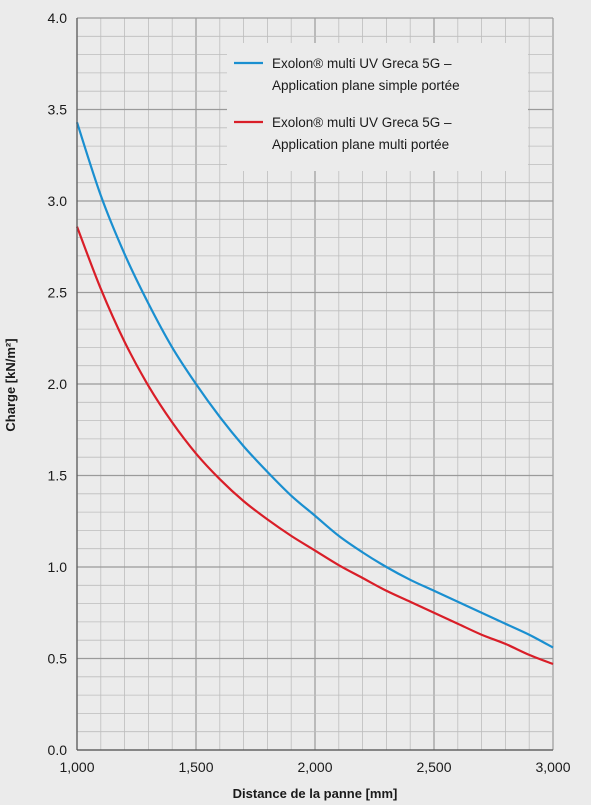 This screenshot has height=805, width=591. Describe the element at coordinates (58, 567) in the screenshot. I see `y-tick-label: 1.0` at that location.